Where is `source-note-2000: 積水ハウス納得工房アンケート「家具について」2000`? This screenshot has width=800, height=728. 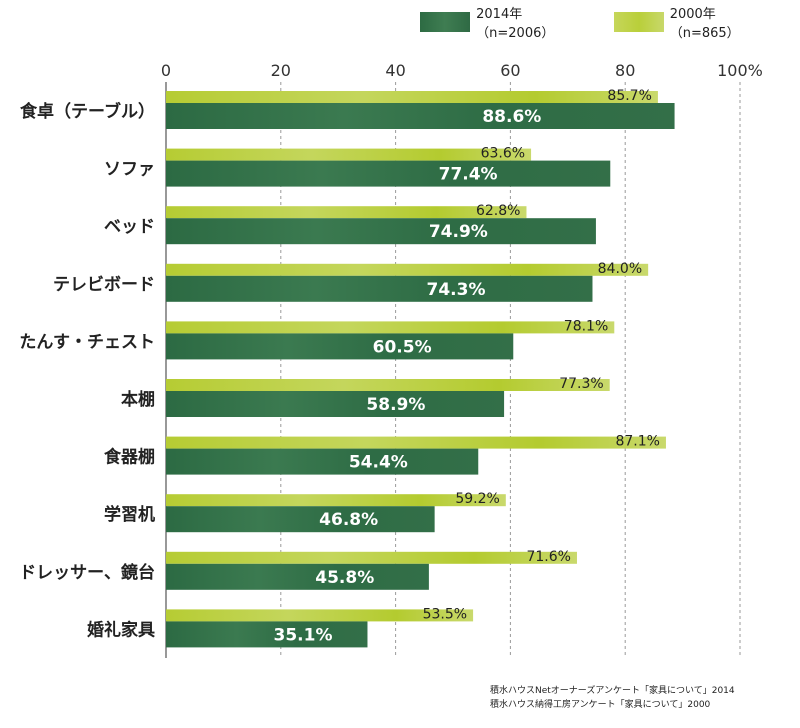 source-note-2000: 積水ハウス納得工房アンケート「家具について」2000 is located at coordinates (600, 705).